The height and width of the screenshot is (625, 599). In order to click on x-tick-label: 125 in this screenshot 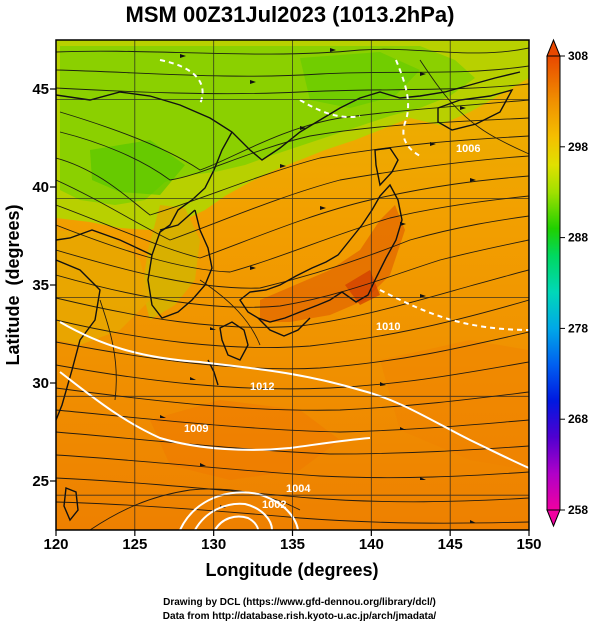, I will do `click(134, 544)`.